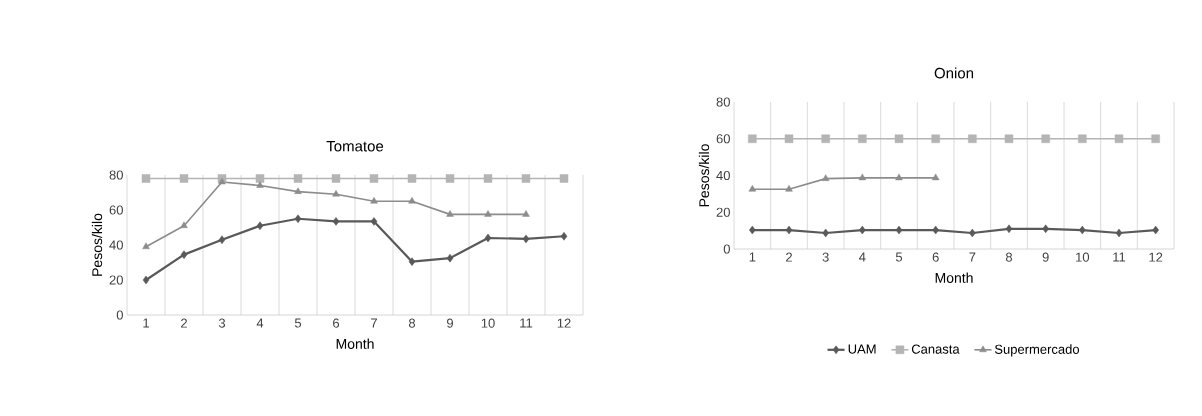 This screenshot has width=1202, height=416. I want to click on y-tick-label: 0, so click(119, 315).